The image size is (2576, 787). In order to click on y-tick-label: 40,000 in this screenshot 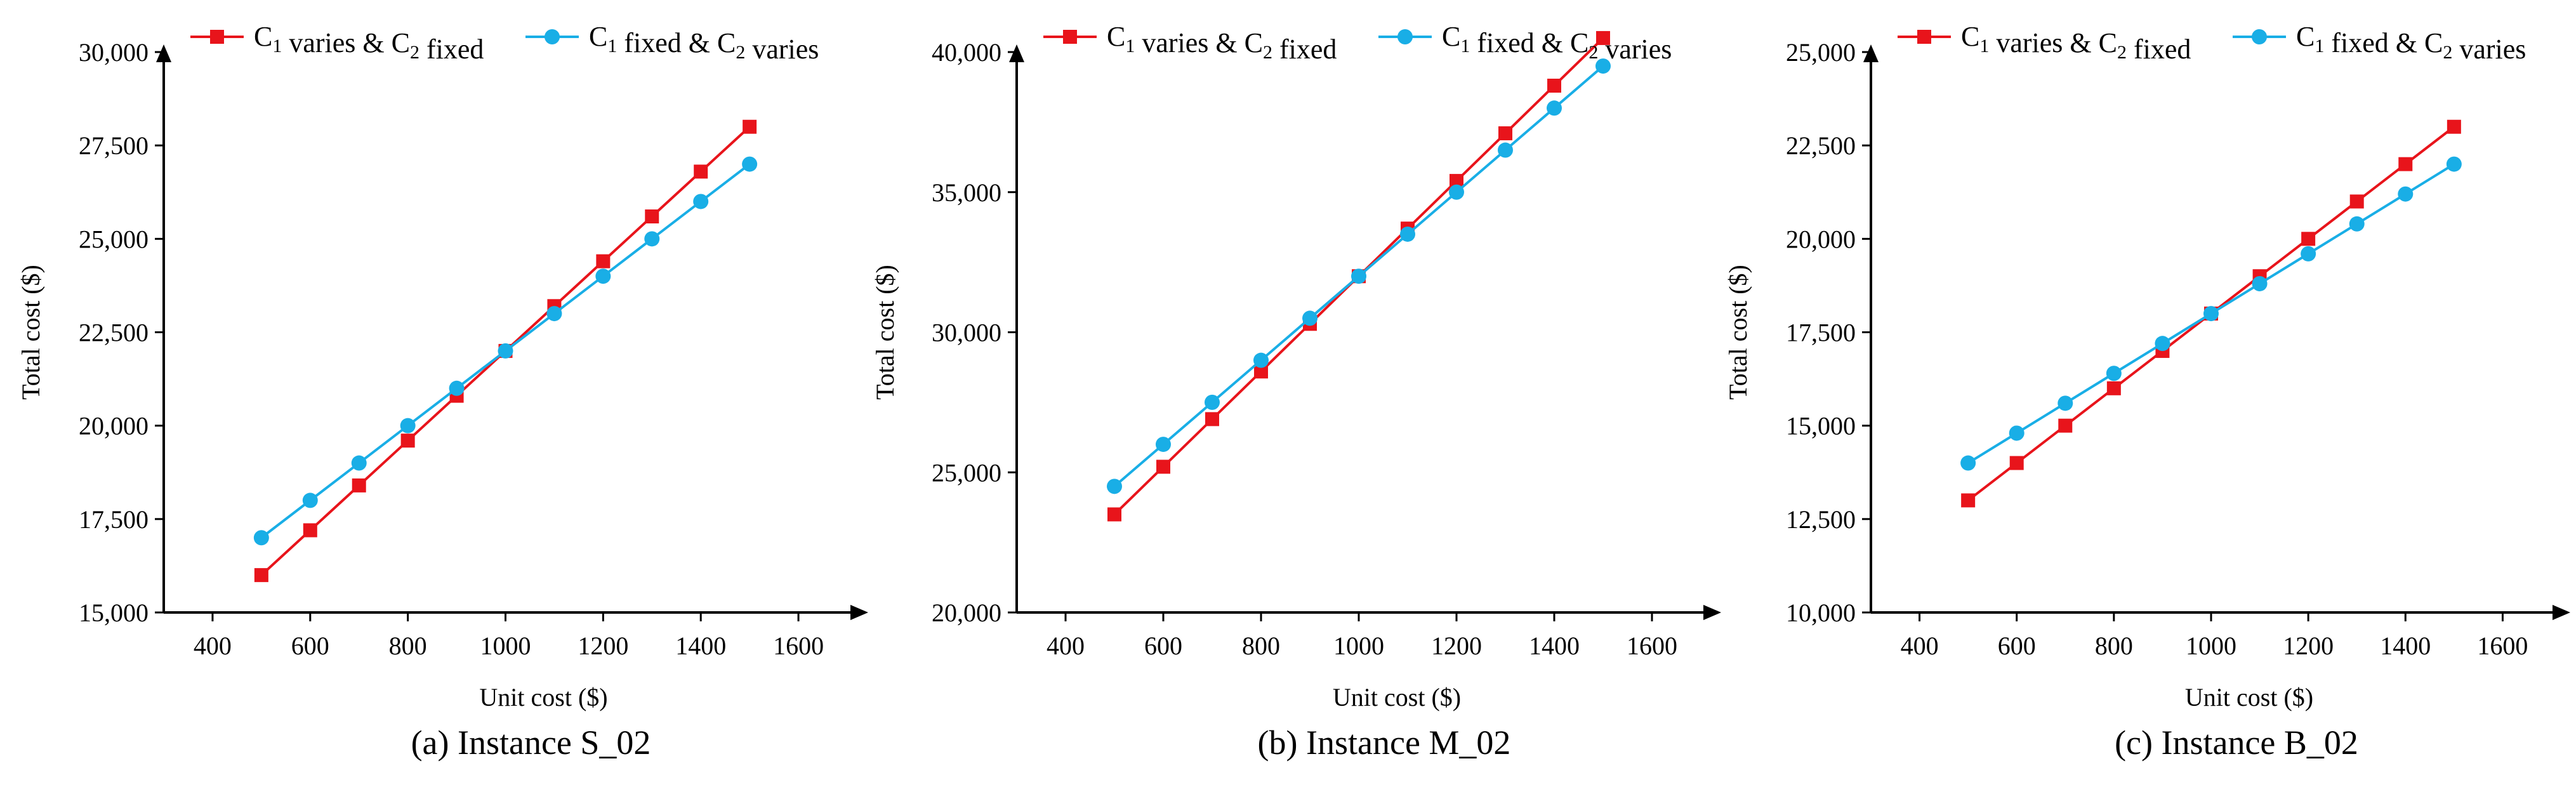, I will do `click(966, 52)`.